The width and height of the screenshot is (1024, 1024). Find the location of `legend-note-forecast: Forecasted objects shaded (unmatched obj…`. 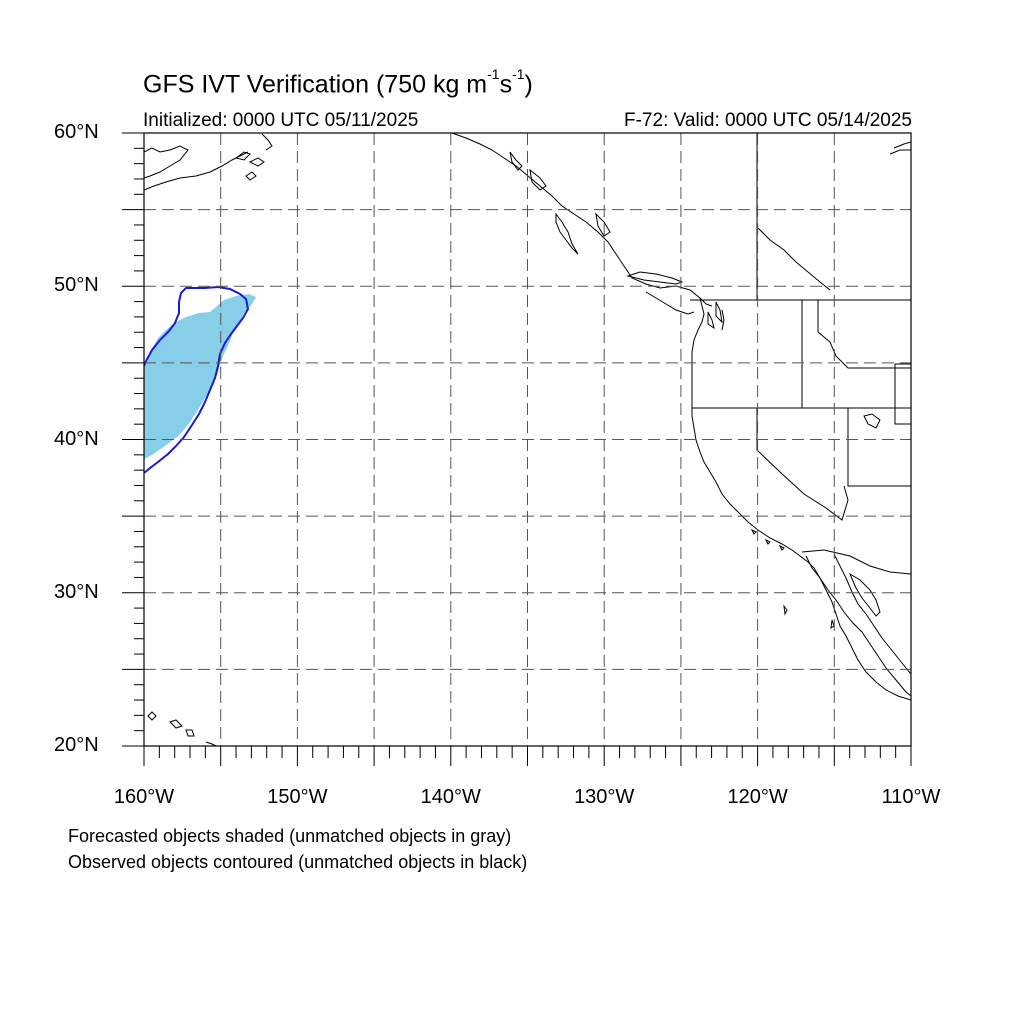

legend-note-forecast: Forecasted objects shaded (unmatched obj… is located at coordinates (290, 836).